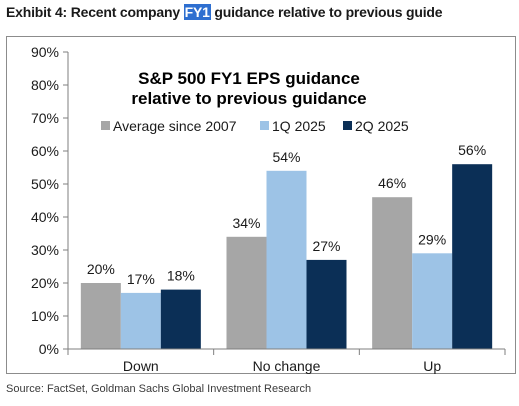 The width and height of the screenshot is (519, 406). Describe the element at coordinates (246, 223) in the screenshot. I see `bar-data-label: 34%` at that location.